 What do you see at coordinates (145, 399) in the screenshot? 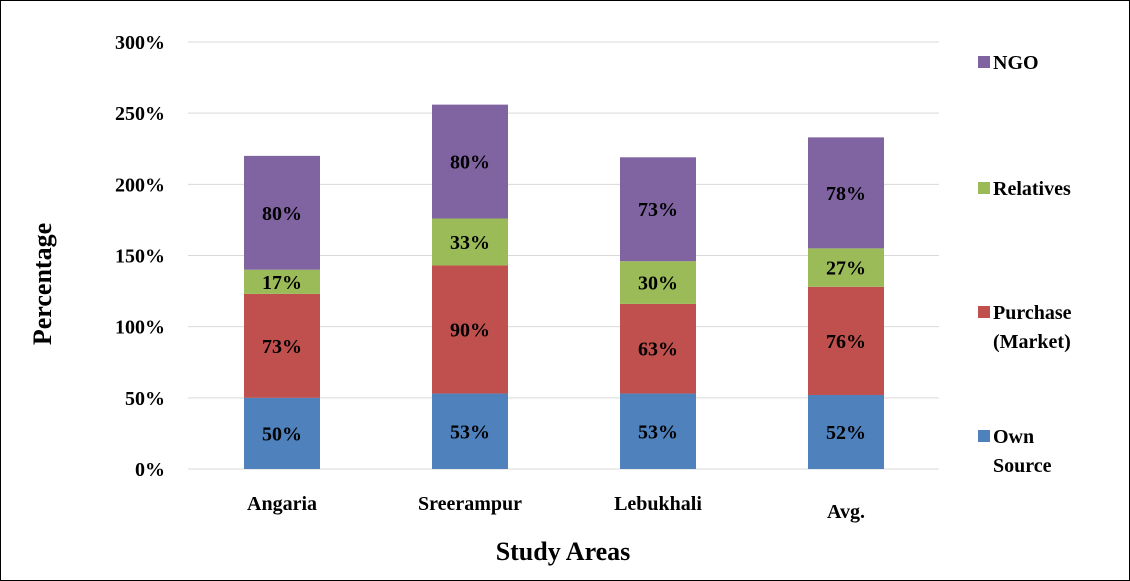
I see `y-tick-label: 50%` at bounding box center [145, 399].